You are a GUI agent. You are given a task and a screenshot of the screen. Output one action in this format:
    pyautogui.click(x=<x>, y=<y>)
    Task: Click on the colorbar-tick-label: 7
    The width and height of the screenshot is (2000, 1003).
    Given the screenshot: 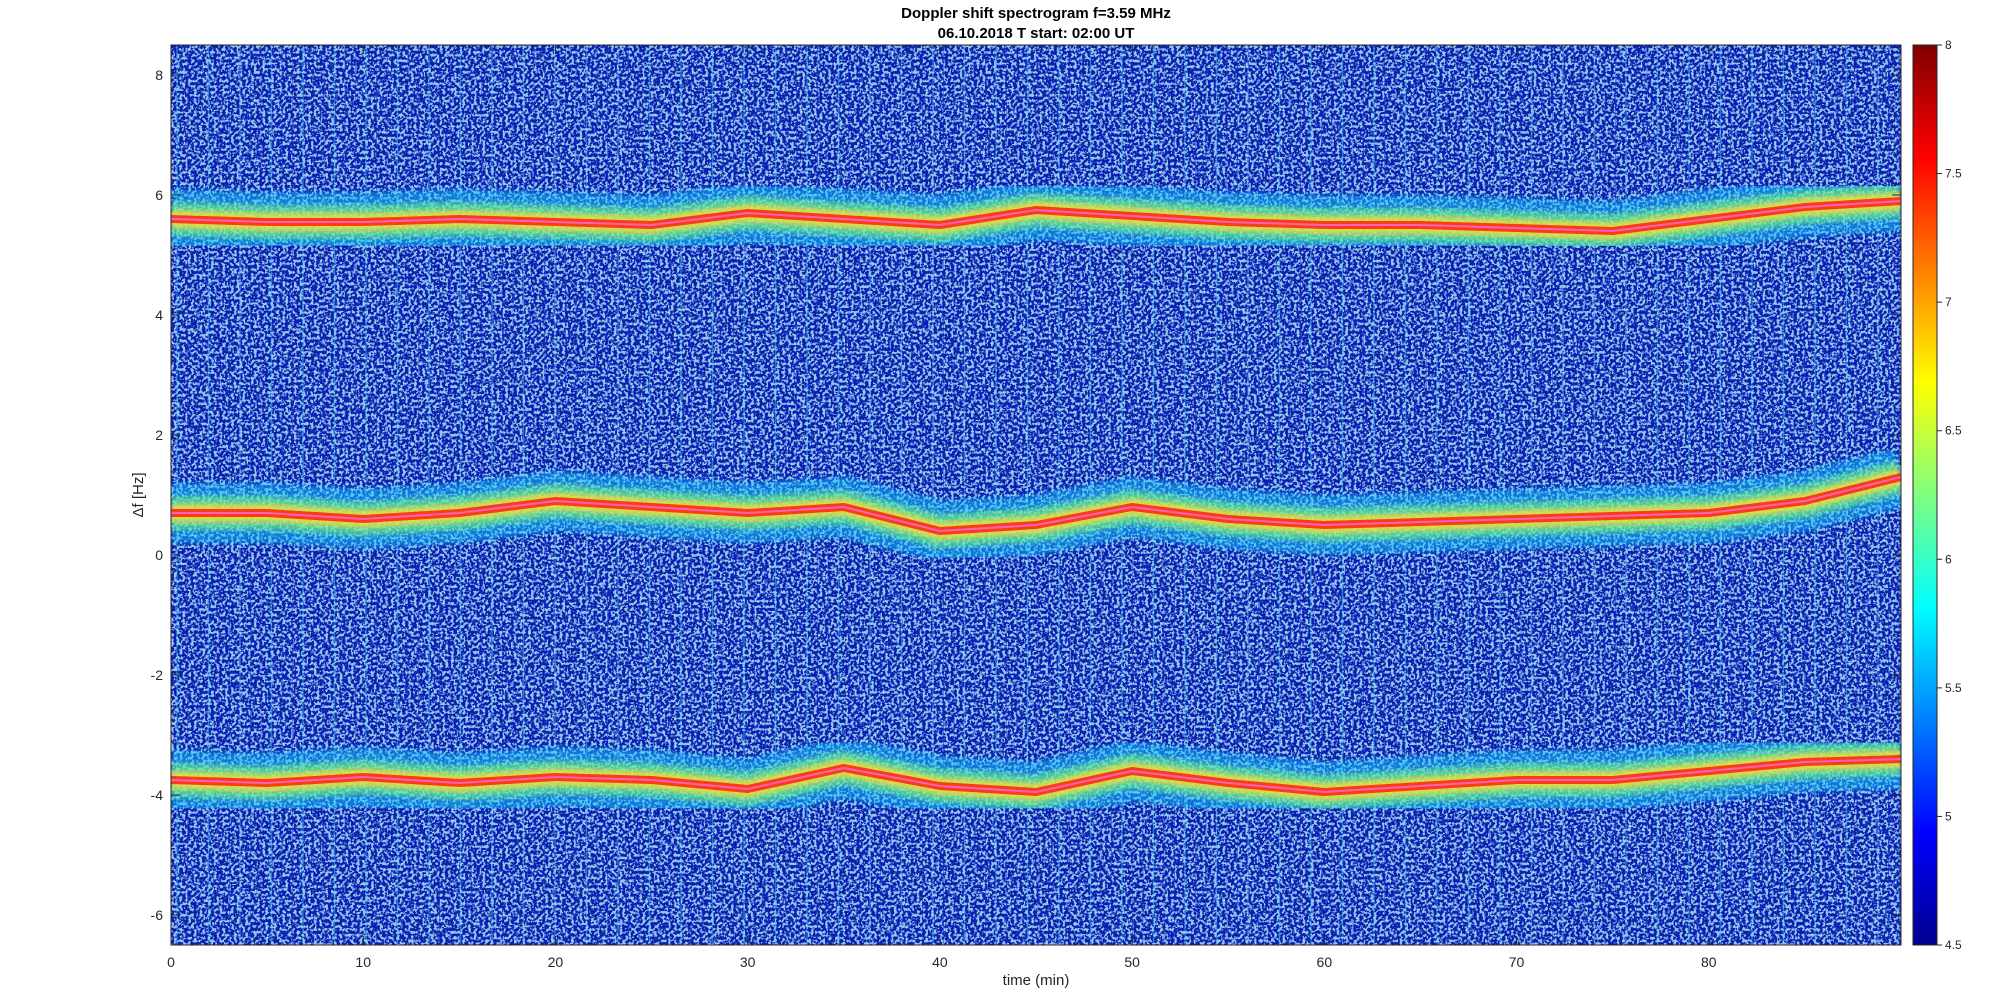 What is the action you would take?
    pyautogui.click(x=1948, y=302)
    